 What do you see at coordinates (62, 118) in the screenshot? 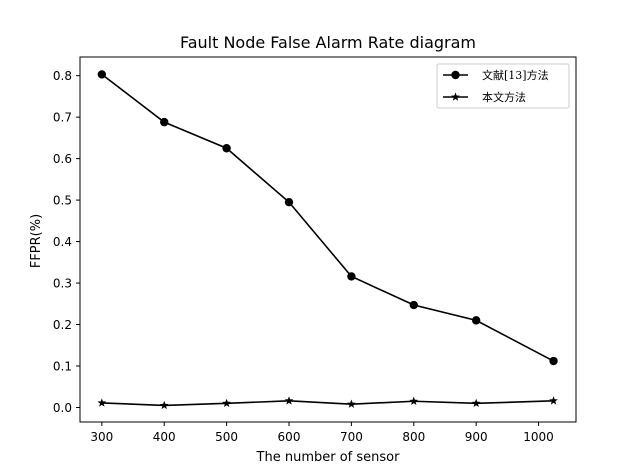
I see `y-tick-label: 0.7` at bounding box center [62, 118].